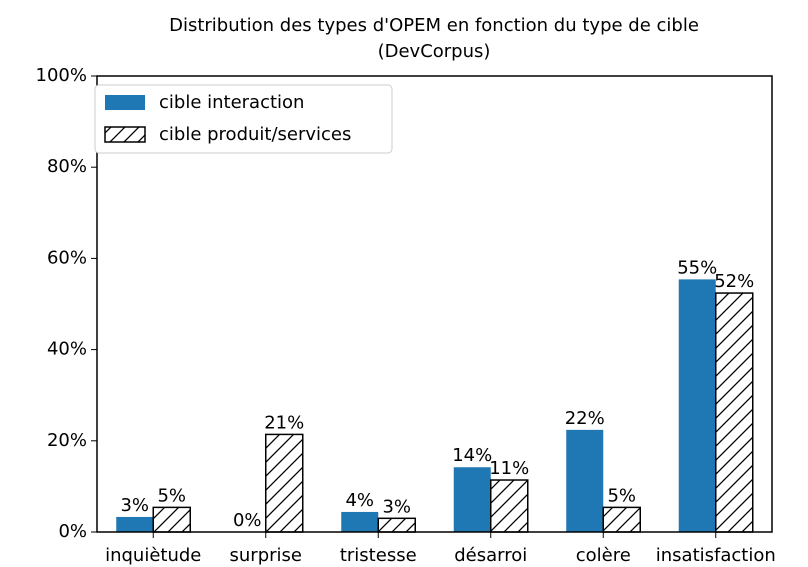 The height and width of the screenshot is (567, 808). I want to click on value-label: 4%, so click(359, 500).